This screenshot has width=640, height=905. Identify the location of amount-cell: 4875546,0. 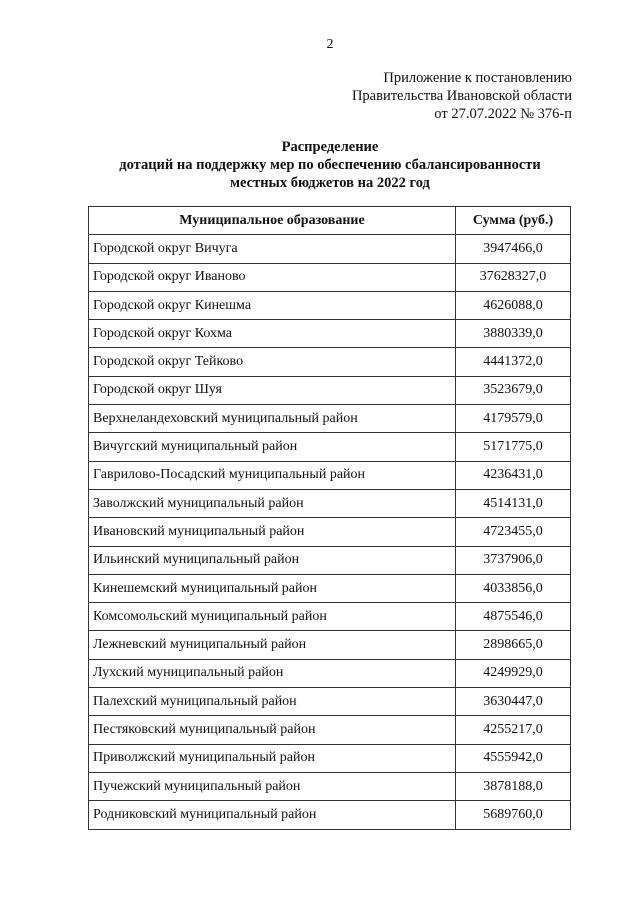
(513, 617).